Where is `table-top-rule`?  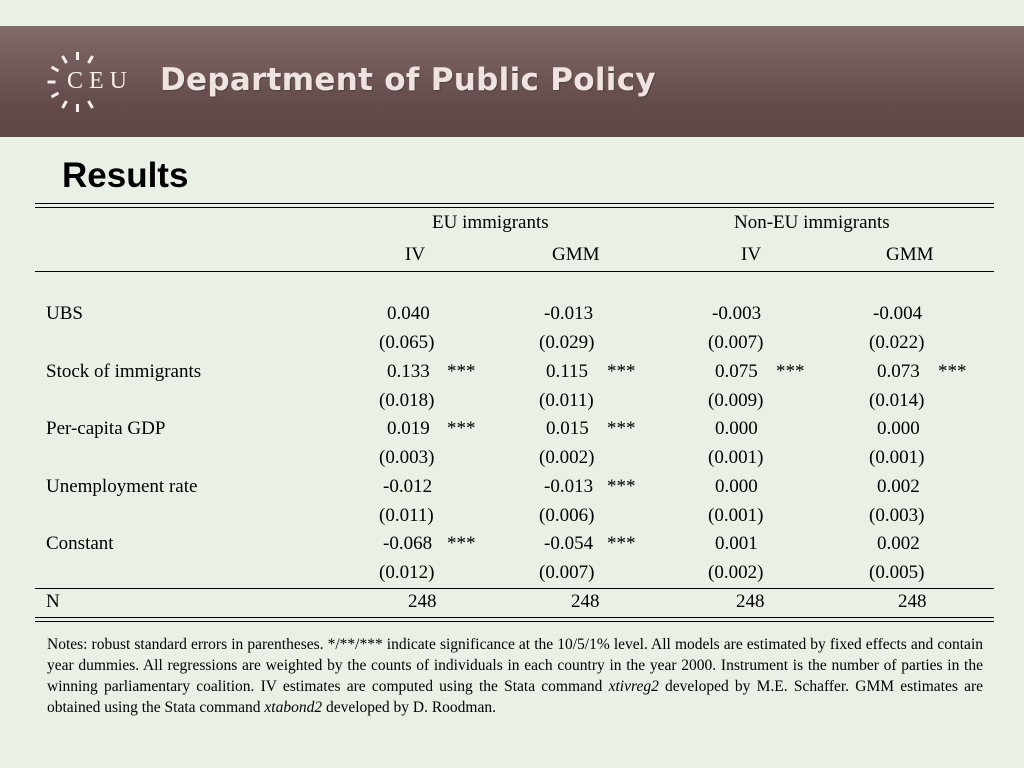
table-top-rule is located at coordinates (514, 203).